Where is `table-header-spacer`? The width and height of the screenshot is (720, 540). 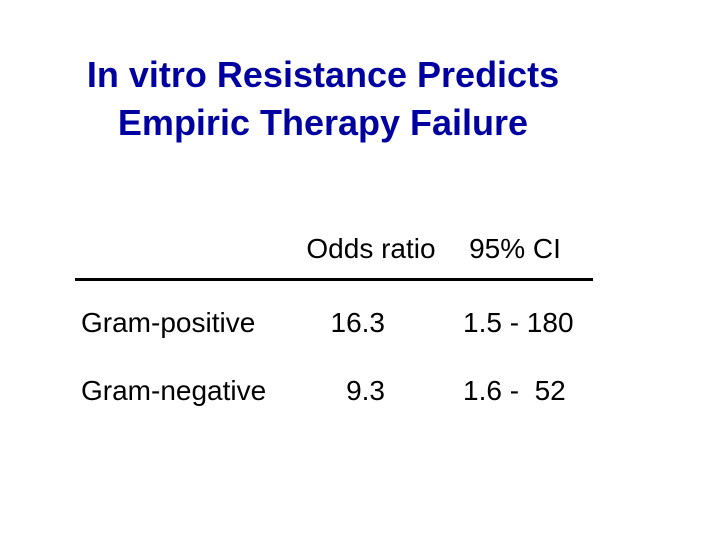 table-header-spacer is located at coordinates (190, 249).